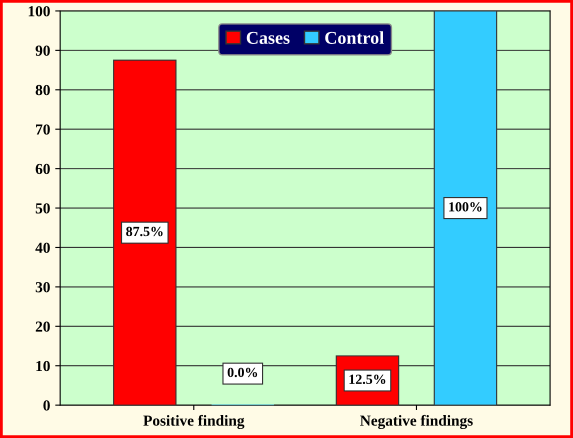  What do you see at coordinates (43, 326) in the screenshot?
I see `y-tick-label: 20` at bounding box center [43, 326].